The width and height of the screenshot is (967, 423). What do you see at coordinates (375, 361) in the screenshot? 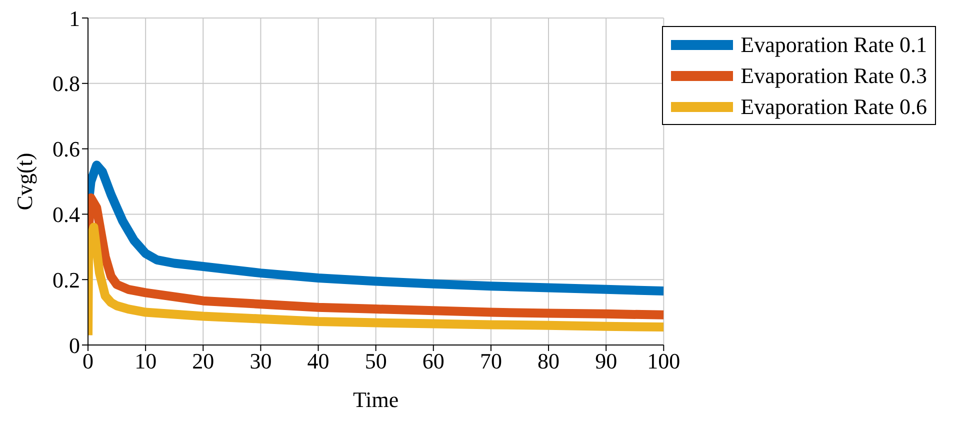
I see `x-tick-label: 50` at bounding box center [375, 361].